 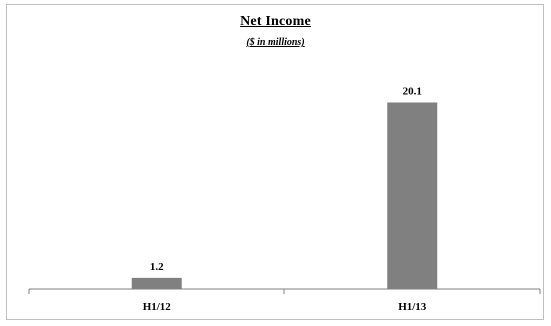 What do you see at coordinates (157, 307) in the screenshot?
I see `x-tick-label: H1/12` at bounding box center [157, 307].